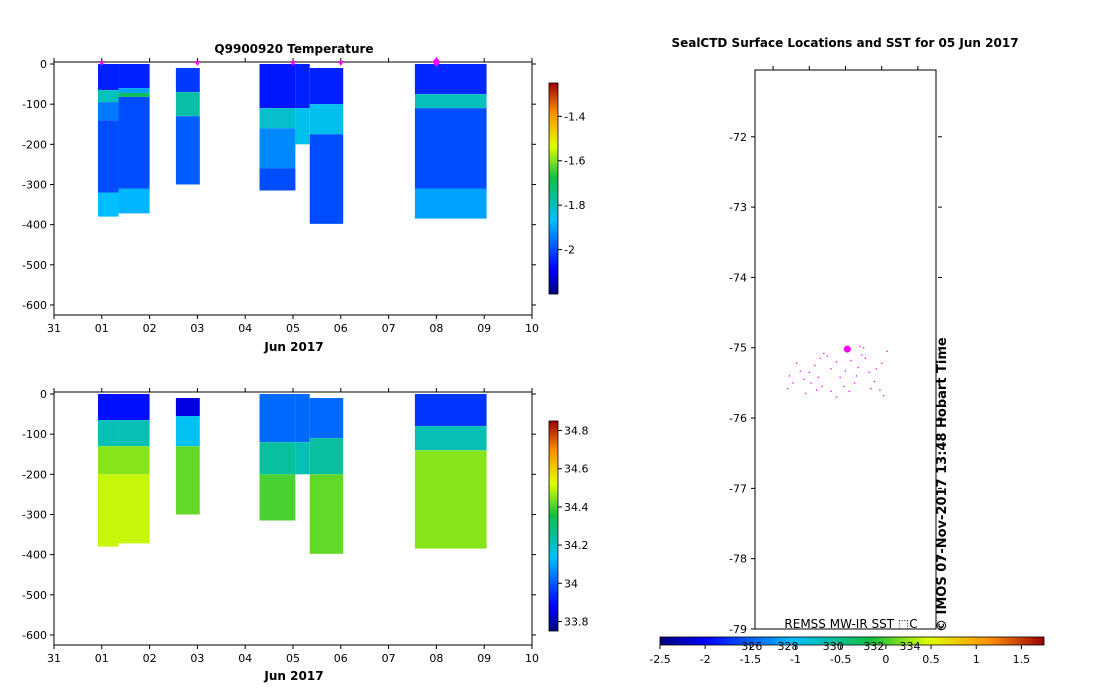  What do you see at coordinates (102, 658) in the screenshot?
I see `x-tick-label: 01` at bounding box center [102, 658].